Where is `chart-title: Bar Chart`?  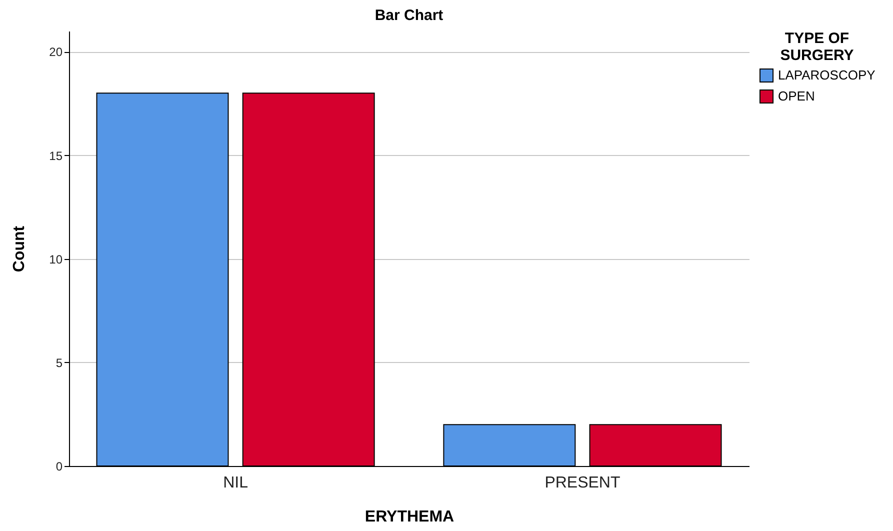 chart-title: Bar Chart is located at coordinates (409, 15).